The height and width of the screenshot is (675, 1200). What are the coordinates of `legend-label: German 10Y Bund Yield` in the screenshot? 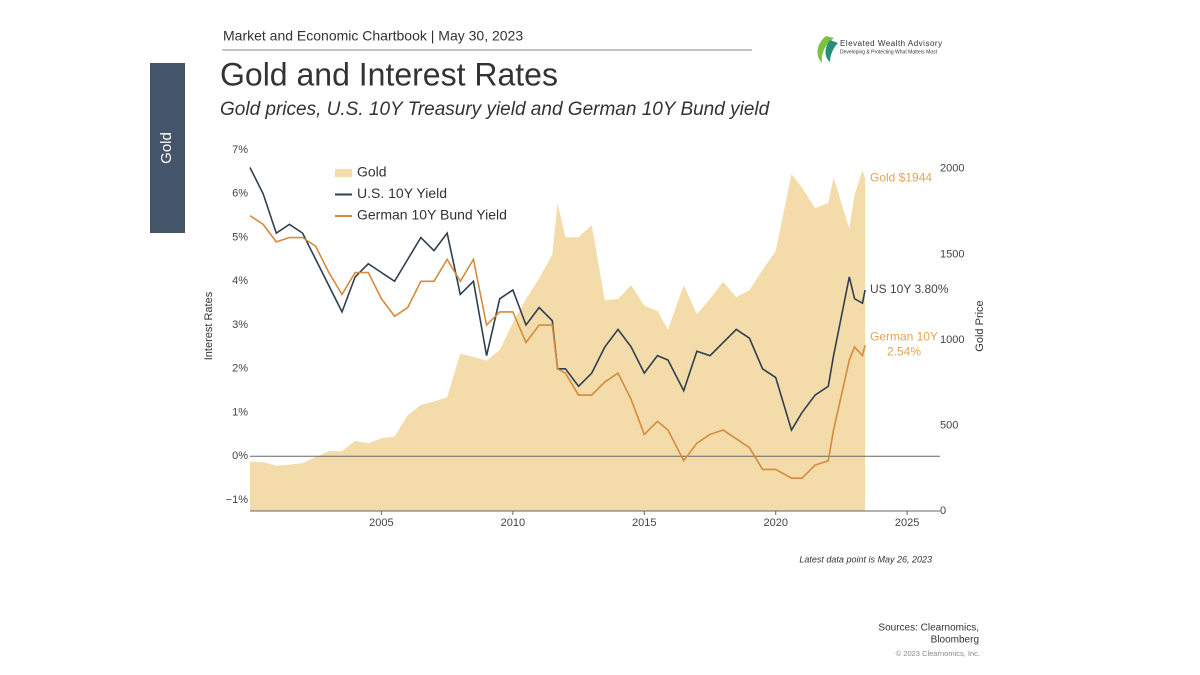 It's located at (432, 215).